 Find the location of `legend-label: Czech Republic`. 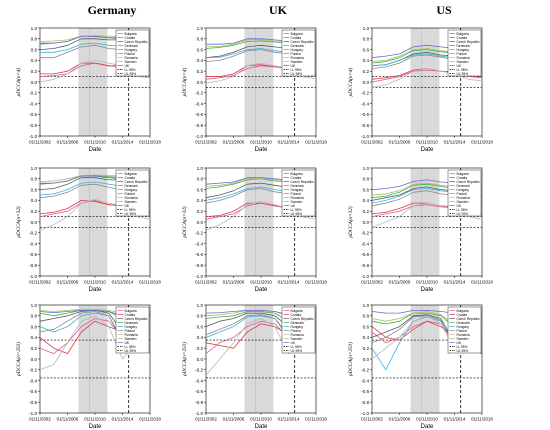

legend-label: Czech Republic is located at coordinates (302, 319).